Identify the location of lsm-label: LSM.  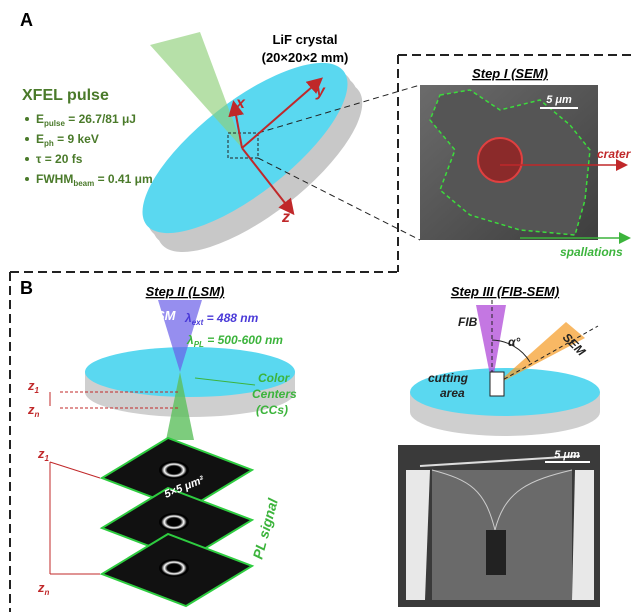
(162, 315).